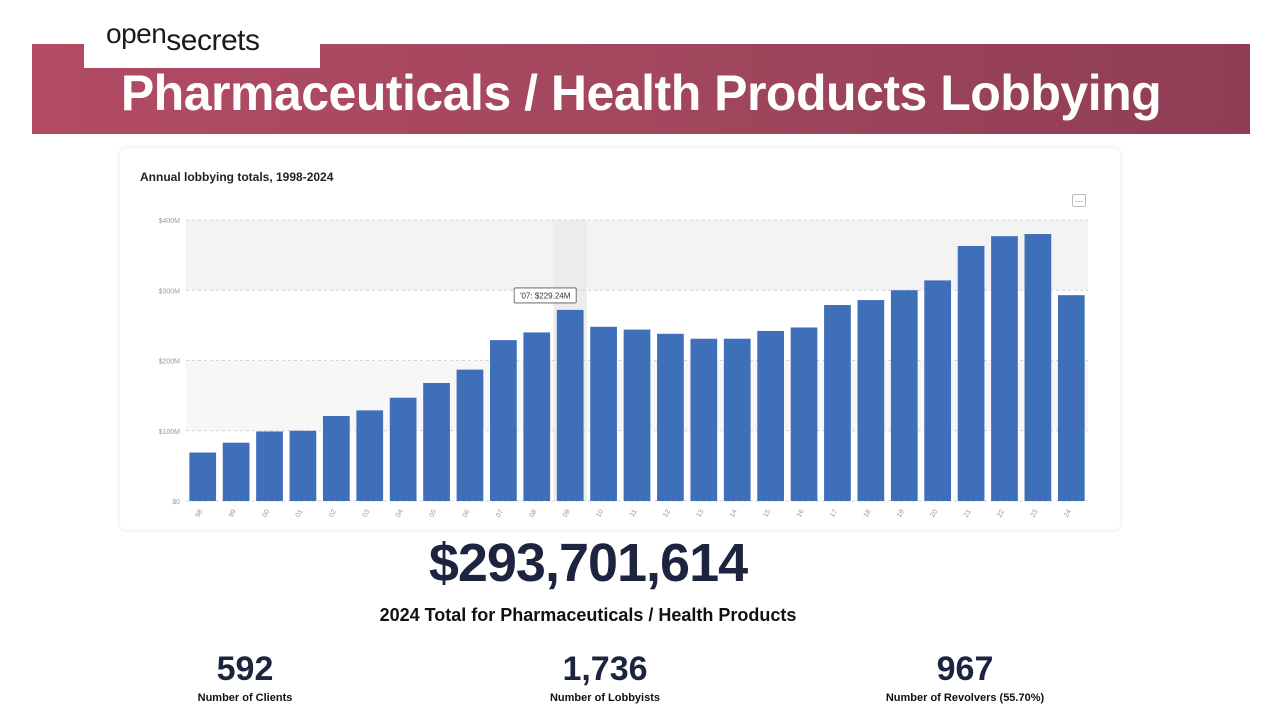 The image size is (1280, 720). Describe the element at coordinates (968, 513) in the screenshot. I see `x-tick-label: 21` at that location.